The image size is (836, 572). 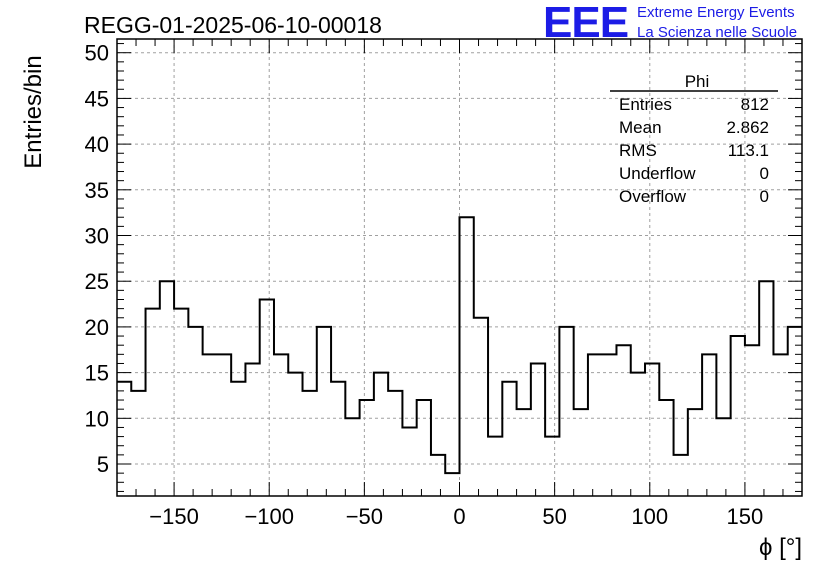 I want to click on x-tick-label: −100, so click(x=269, y=516).